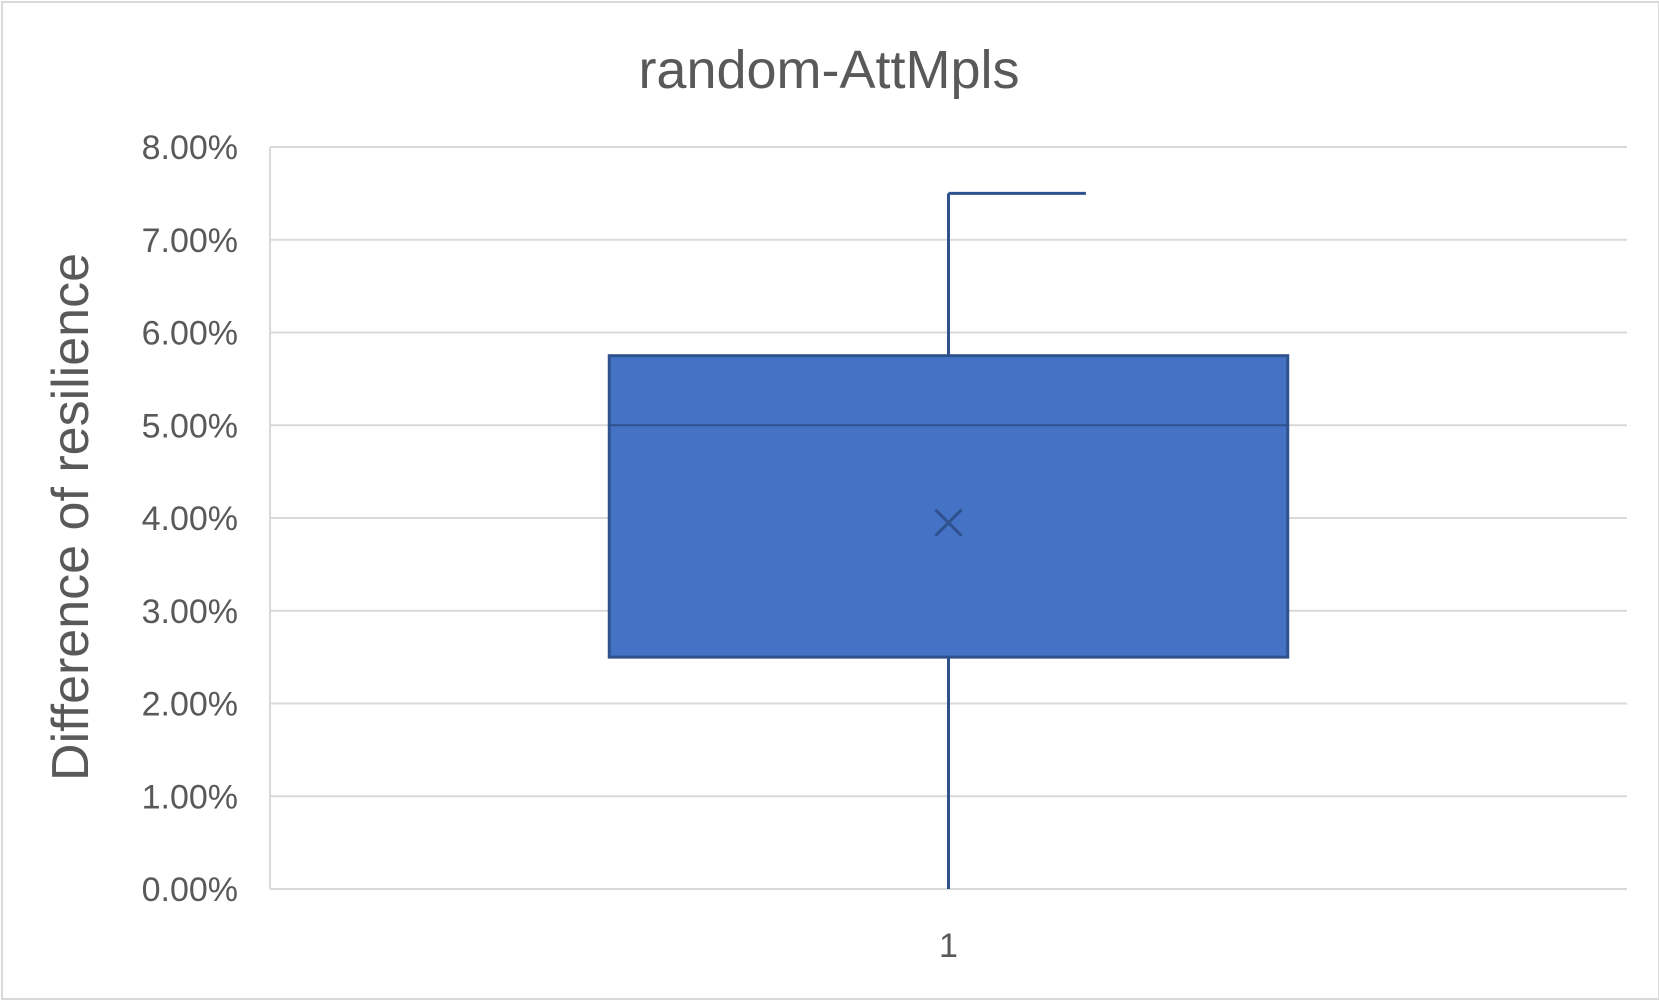 Image resolution: width=1659 pixels, height=1000 pixels. What do you see at coordinates (190, 426) in the screenshot?
I see `y-tick-label: 5.00%` at bounding box center [190, 426].